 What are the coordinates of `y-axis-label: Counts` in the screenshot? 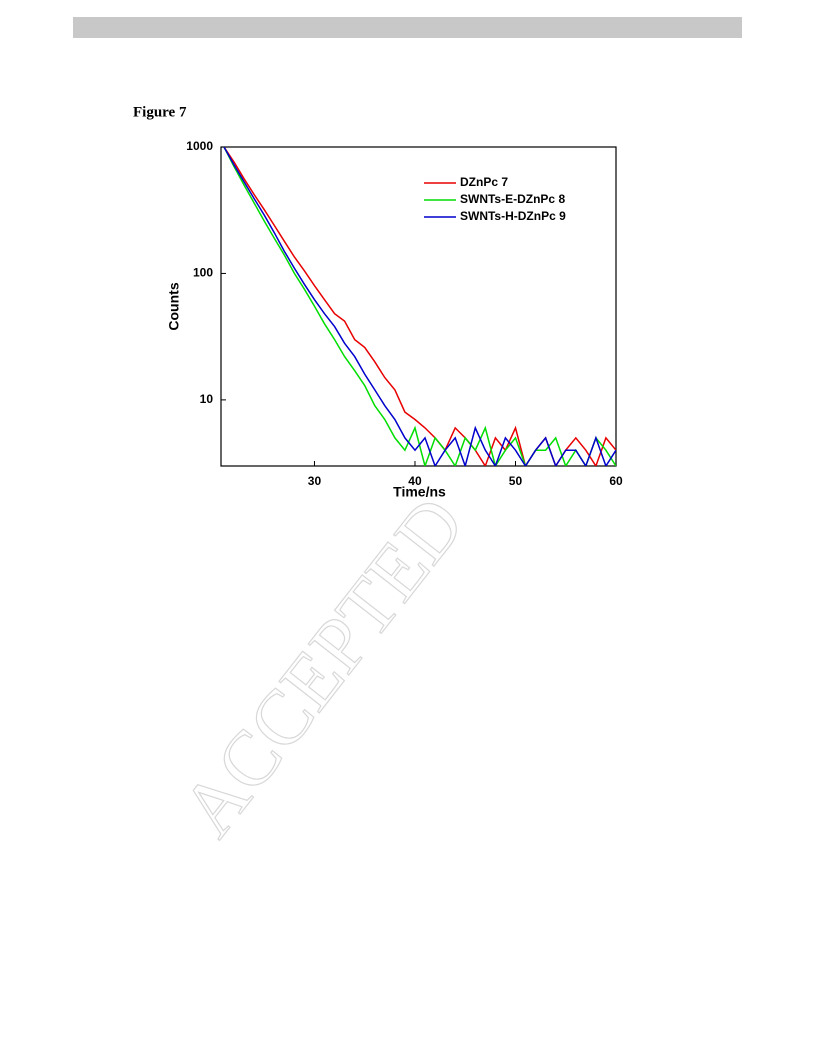 It's located at (174, 306).